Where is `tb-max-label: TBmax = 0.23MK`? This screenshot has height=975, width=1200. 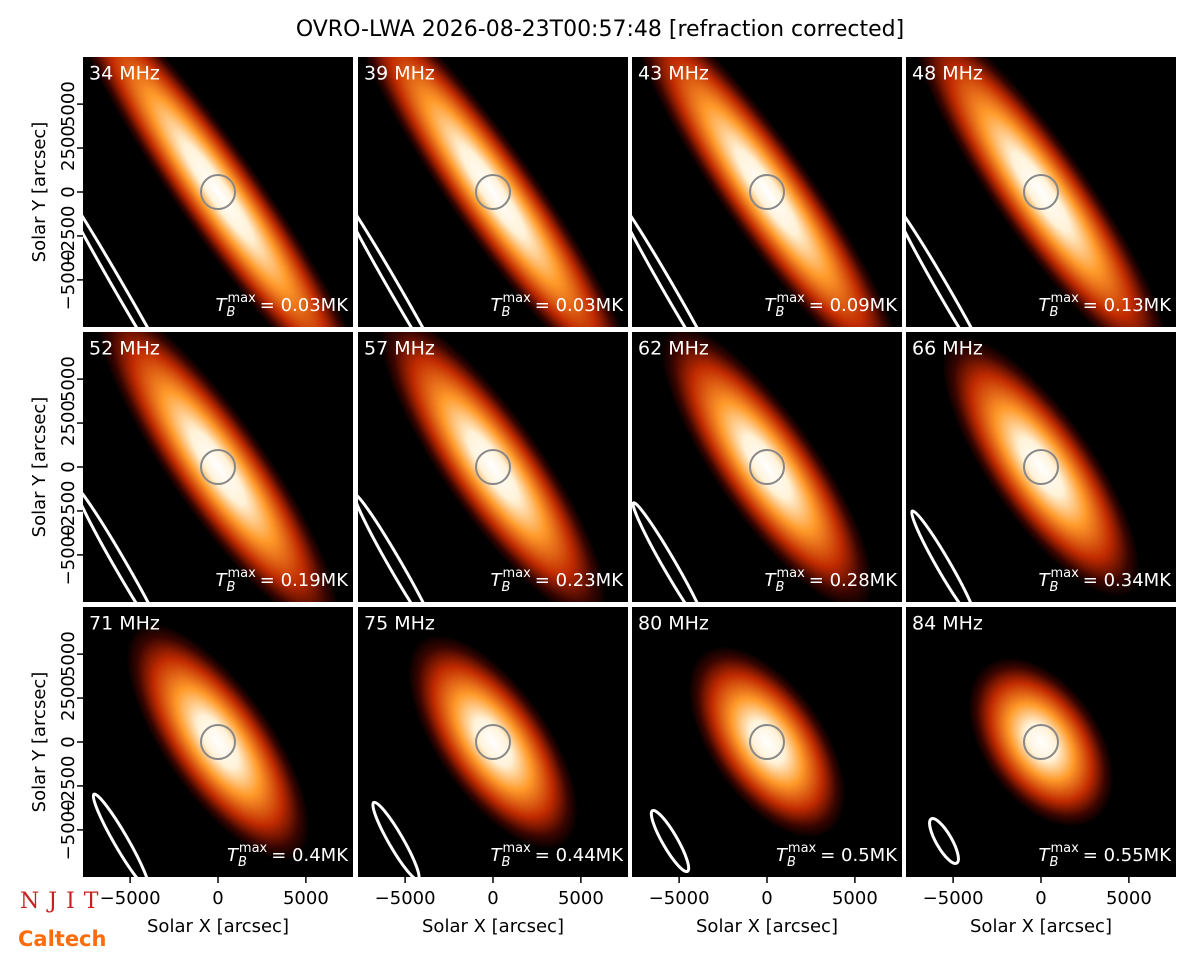
tb-max-label: TBmax = 0.23MK is located at coordinates (558, 580).